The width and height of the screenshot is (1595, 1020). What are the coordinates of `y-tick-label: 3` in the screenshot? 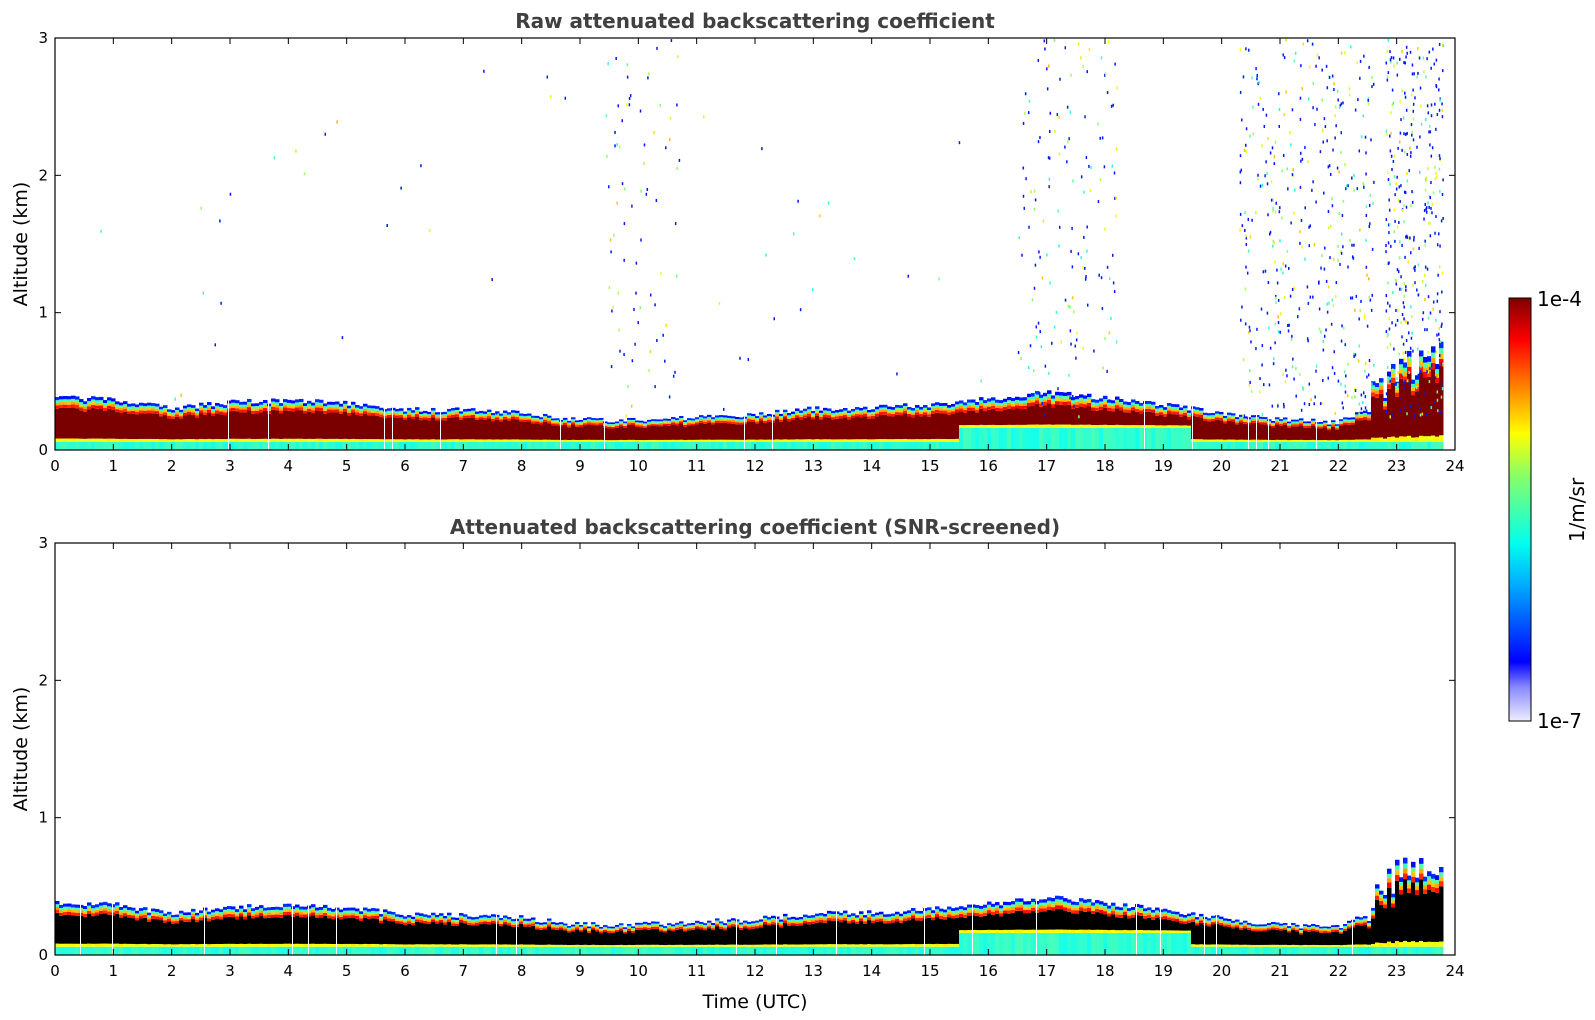 It's located at (43, 38).